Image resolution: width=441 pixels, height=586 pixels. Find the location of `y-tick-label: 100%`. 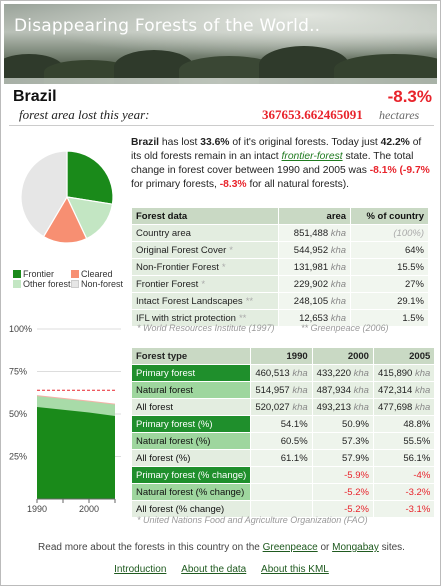

y-tick-label: 100% is located at coordinates (20, 329).